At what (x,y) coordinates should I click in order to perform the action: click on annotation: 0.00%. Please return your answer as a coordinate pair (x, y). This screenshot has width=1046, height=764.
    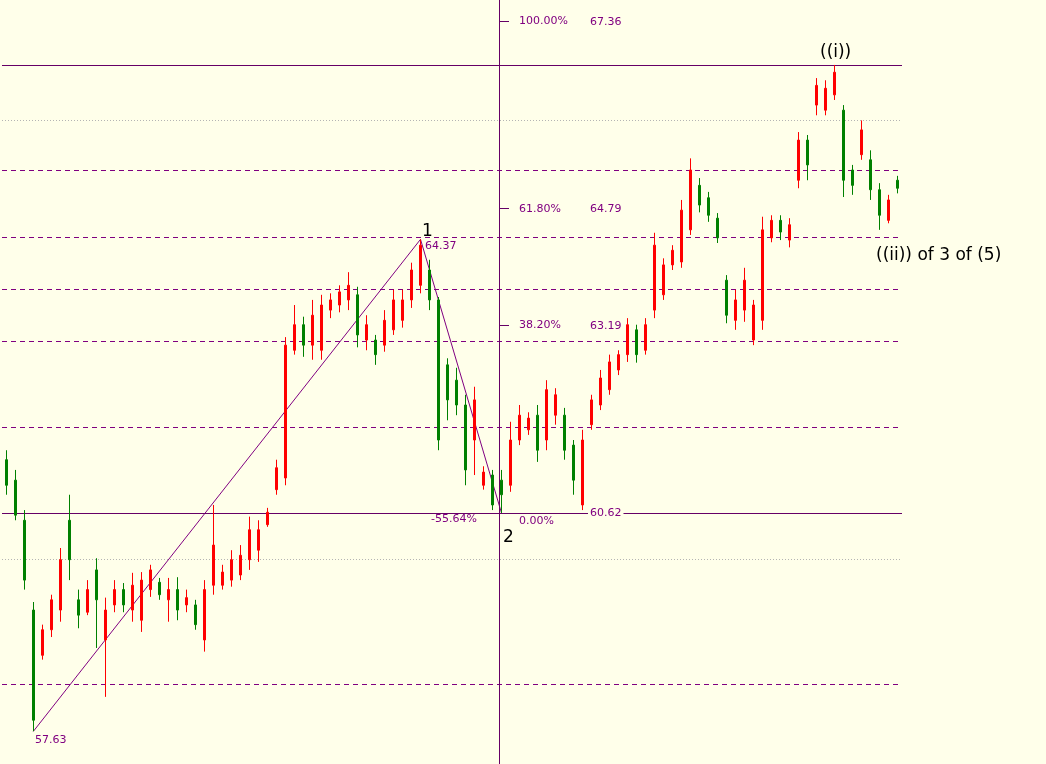
    Looking at the image, I should click on (536, 520).